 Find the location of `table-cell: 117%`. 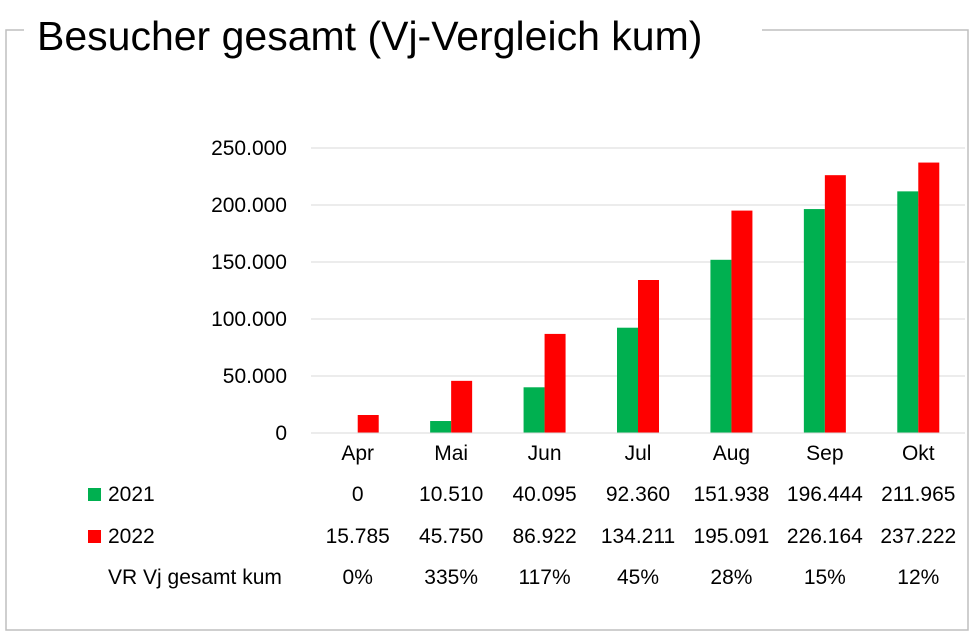

table-cell: 117% is located at coordinates (544, 577).